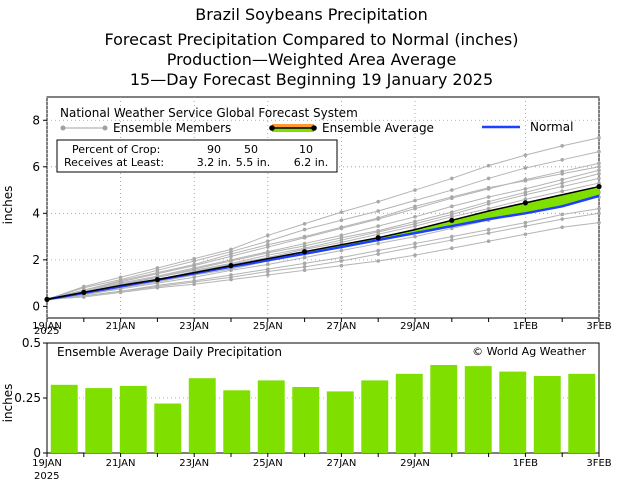 The height and width of the screenshot is (485, 623). What do you see at coordinates (268, 463) in the screenshot?
I see `bottom-x-tick-label: 25JAN` at bounding box center [268, 463].